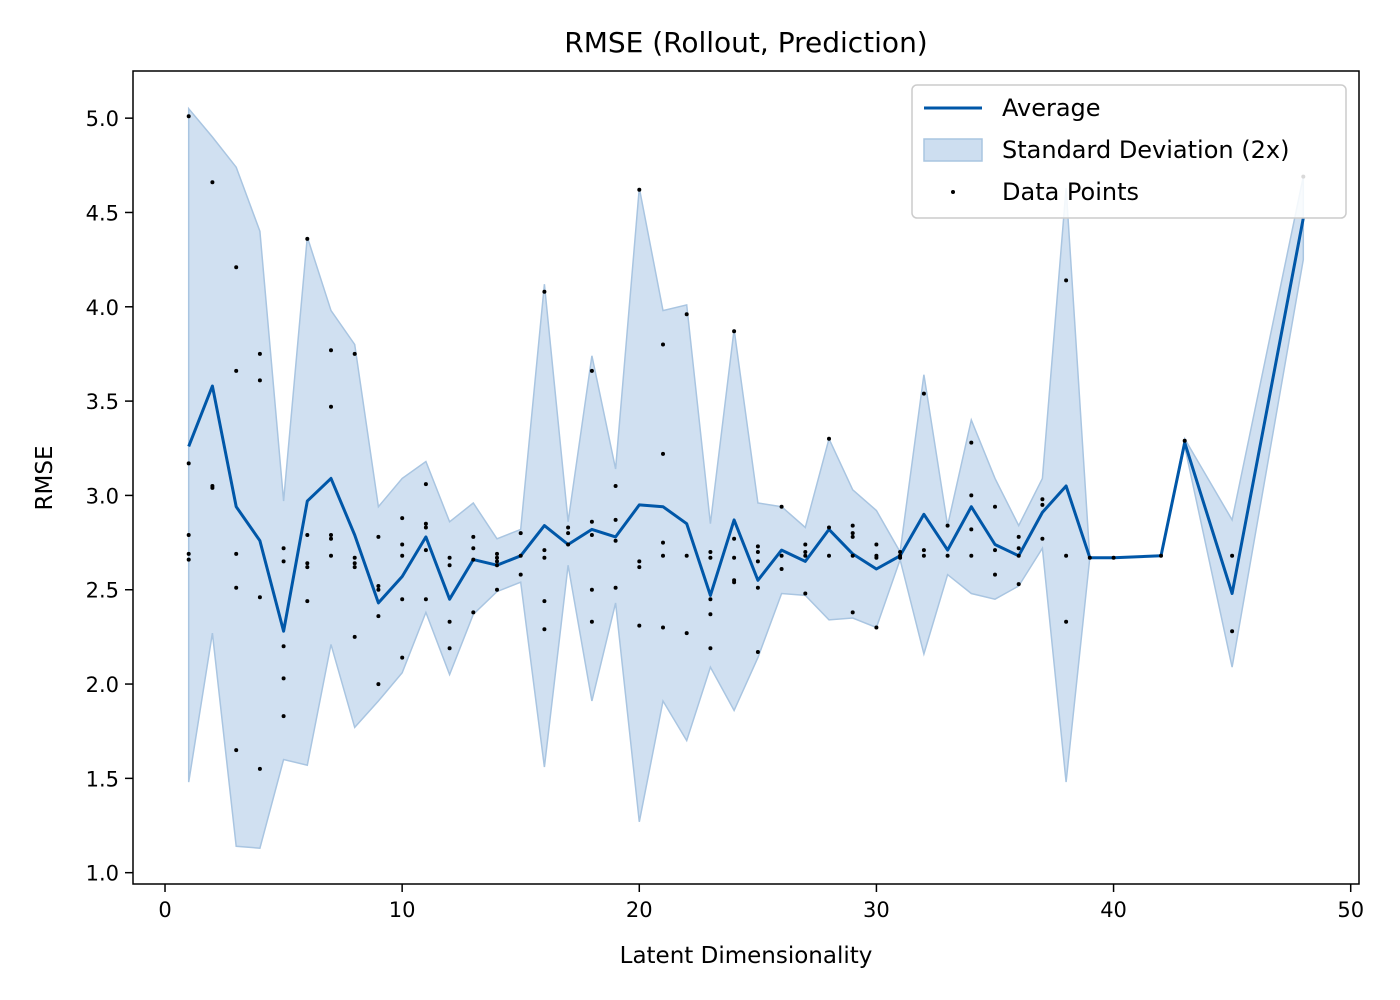  I want to click on legend-box, so click(1129, 151).